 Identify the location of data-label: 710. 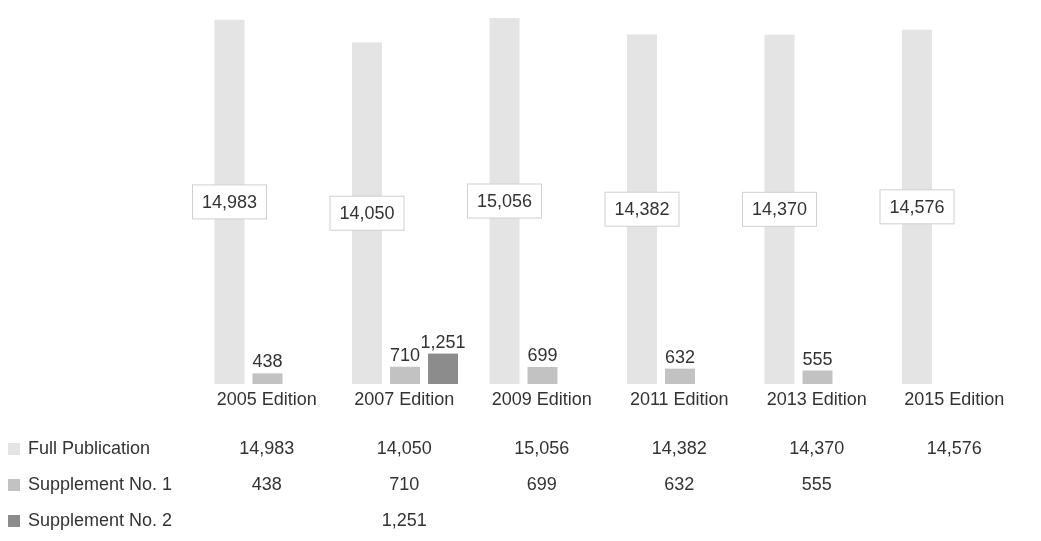
(404, 484).